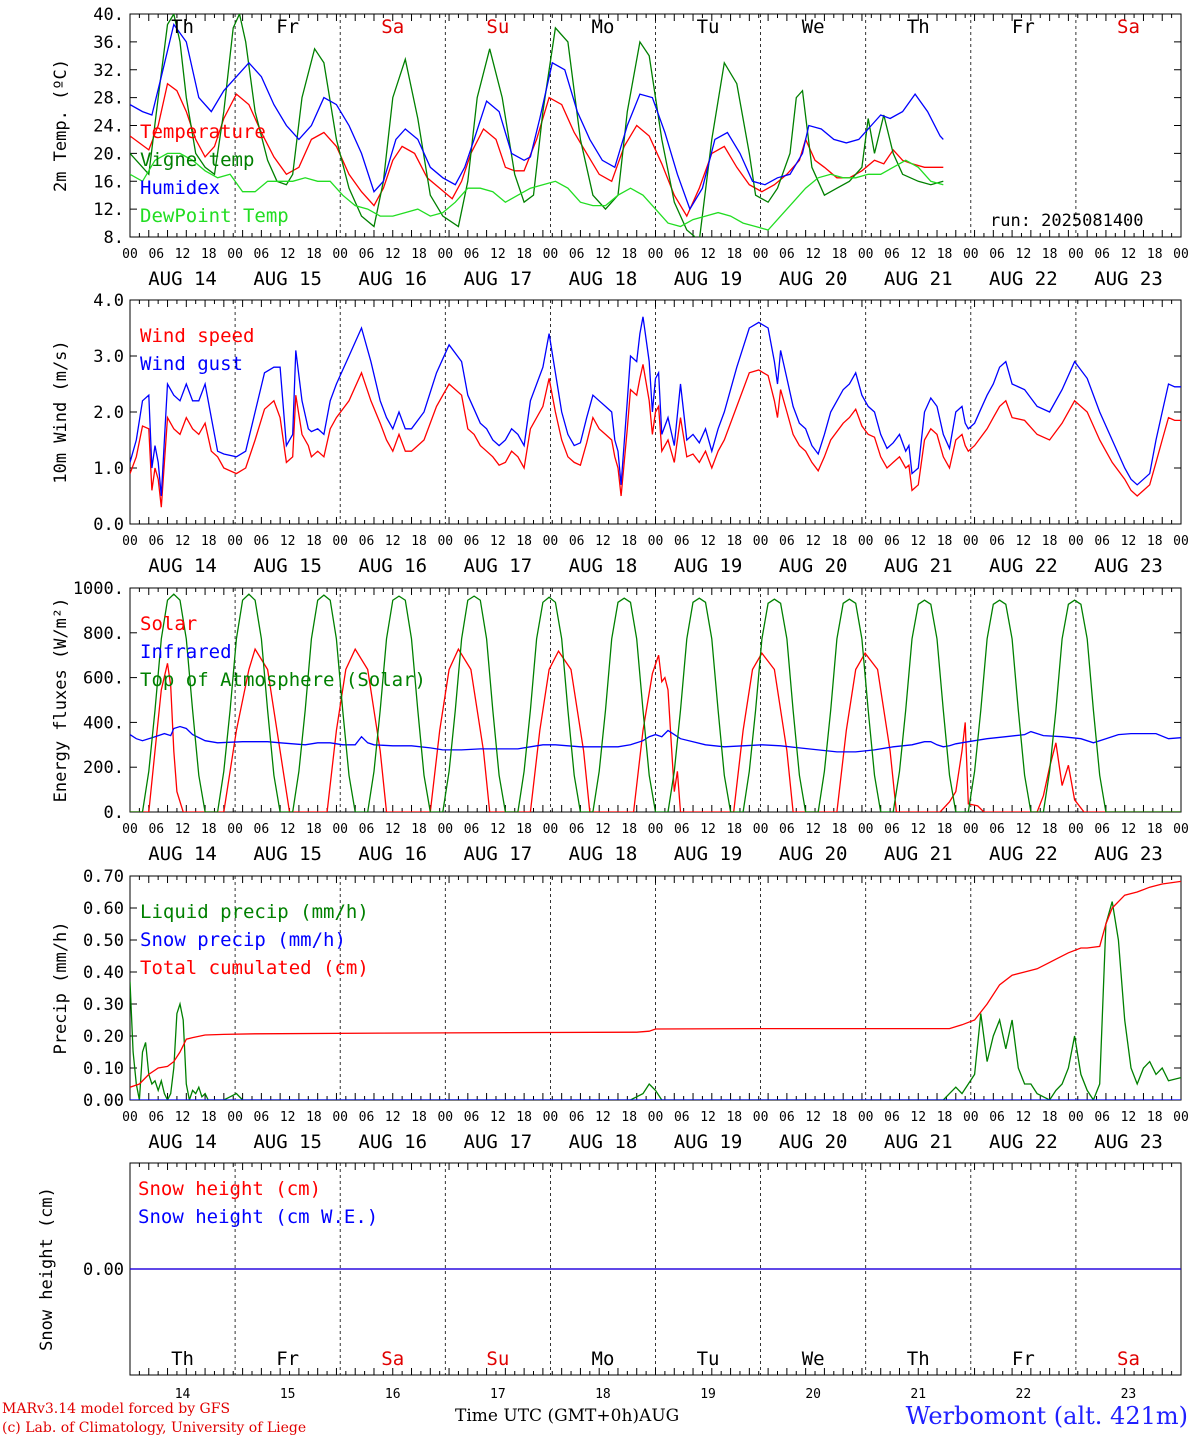 The image size is (1194, 1440). What do you see at coordinates (1067, 221) in the screenshot?
I see `run-label: run: 2025081400` at bounding box center [1067, 221].